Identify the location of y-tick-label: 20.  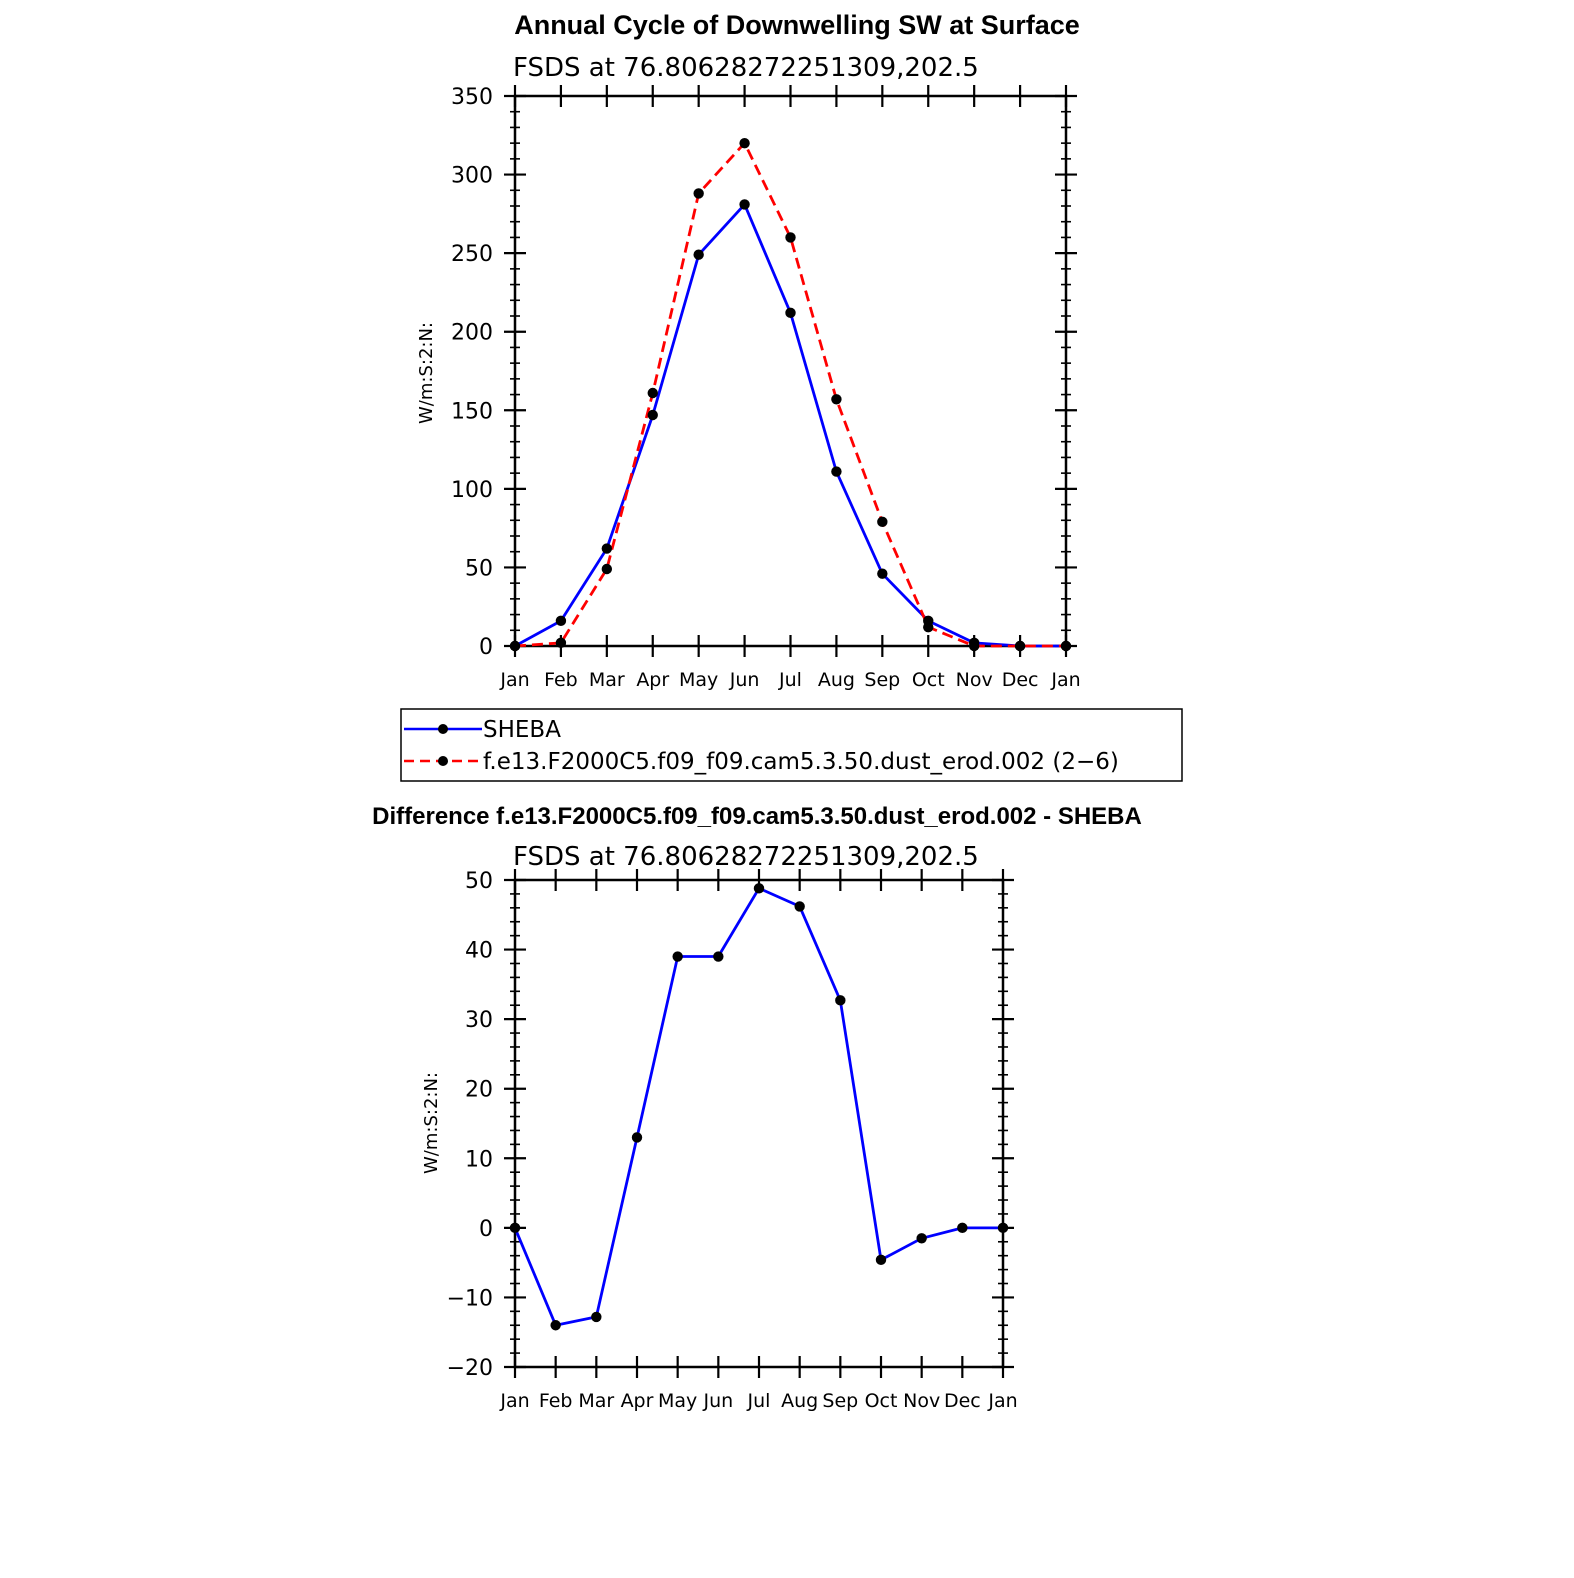
(479, 1090).